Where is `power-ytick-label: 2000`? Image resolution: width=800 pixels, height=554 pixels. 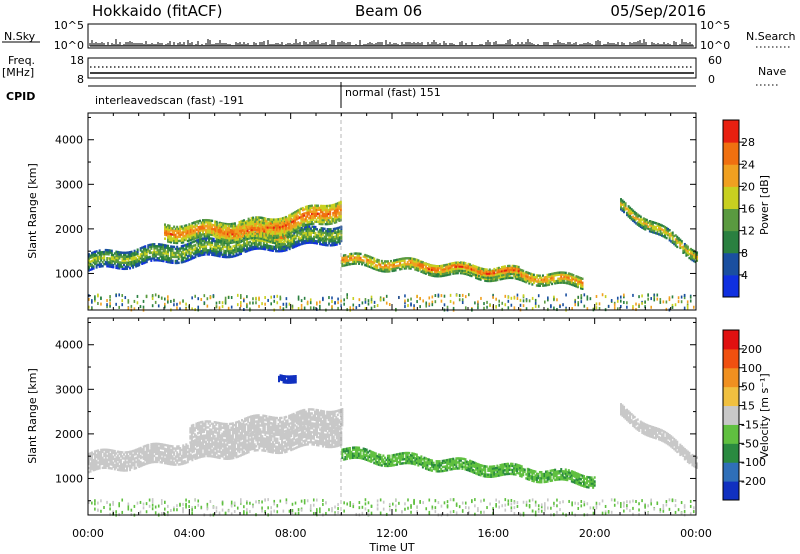 power-ytick-label: 2000 is located at coordinates (69, 229).